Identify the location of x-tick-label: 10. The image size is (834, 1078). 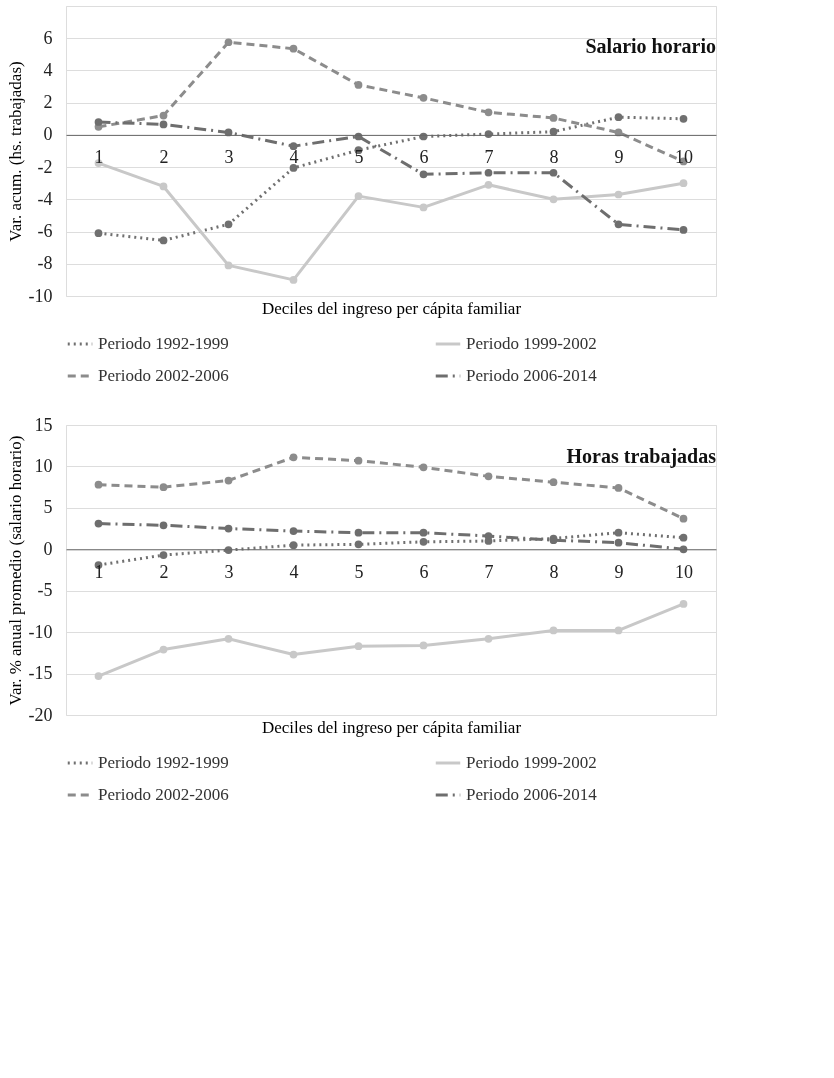
(684, 571).